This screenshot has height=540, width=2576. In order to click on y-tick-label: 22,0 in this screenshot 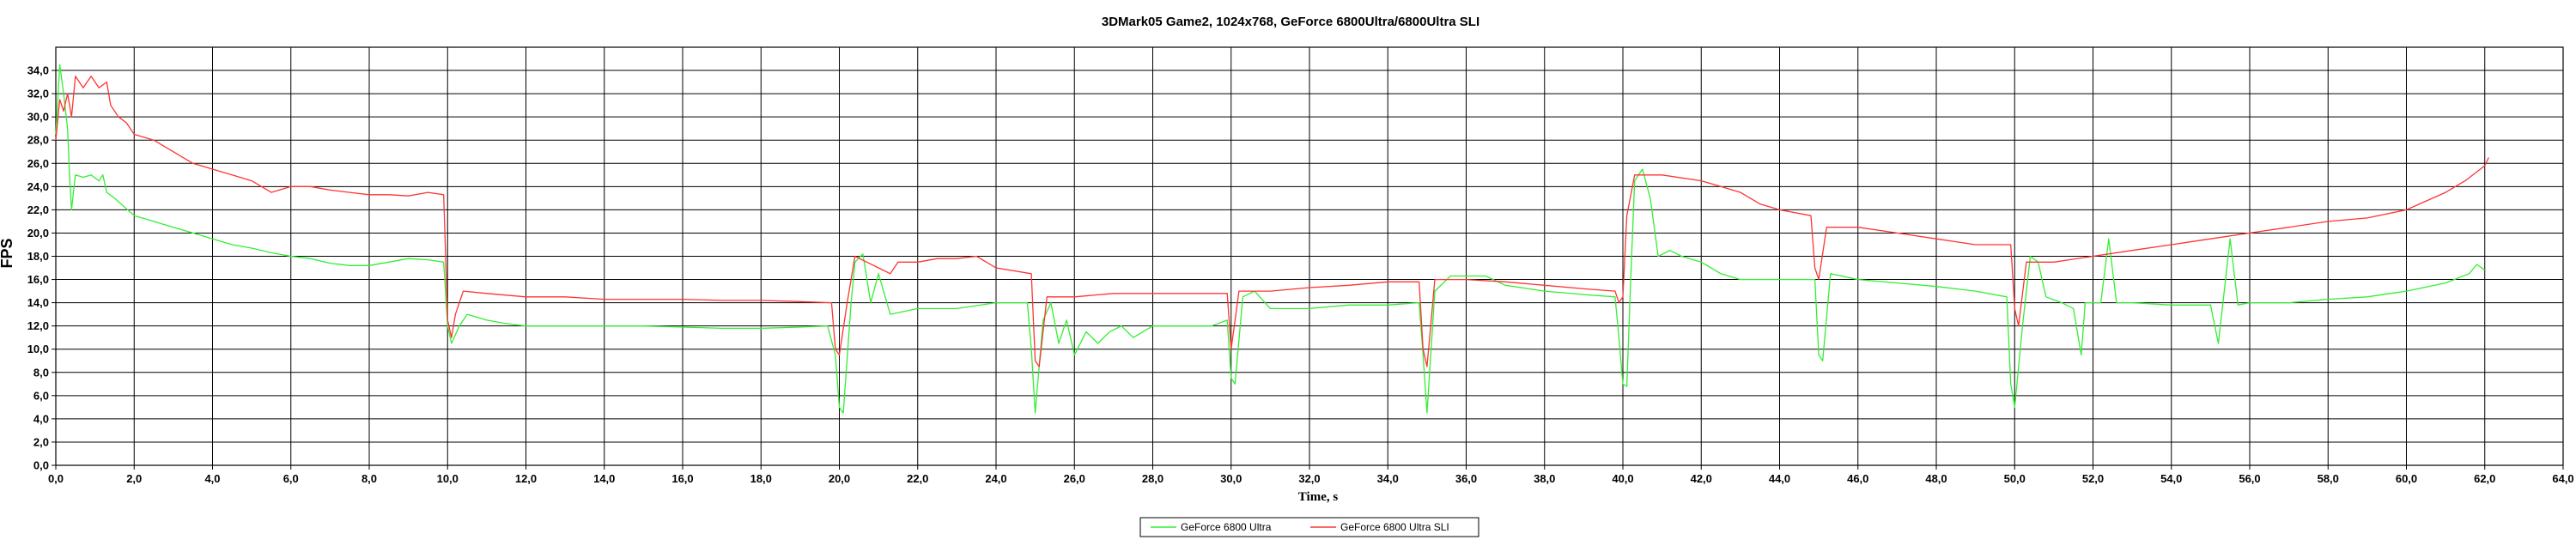, I will do `click(38, 209)`.